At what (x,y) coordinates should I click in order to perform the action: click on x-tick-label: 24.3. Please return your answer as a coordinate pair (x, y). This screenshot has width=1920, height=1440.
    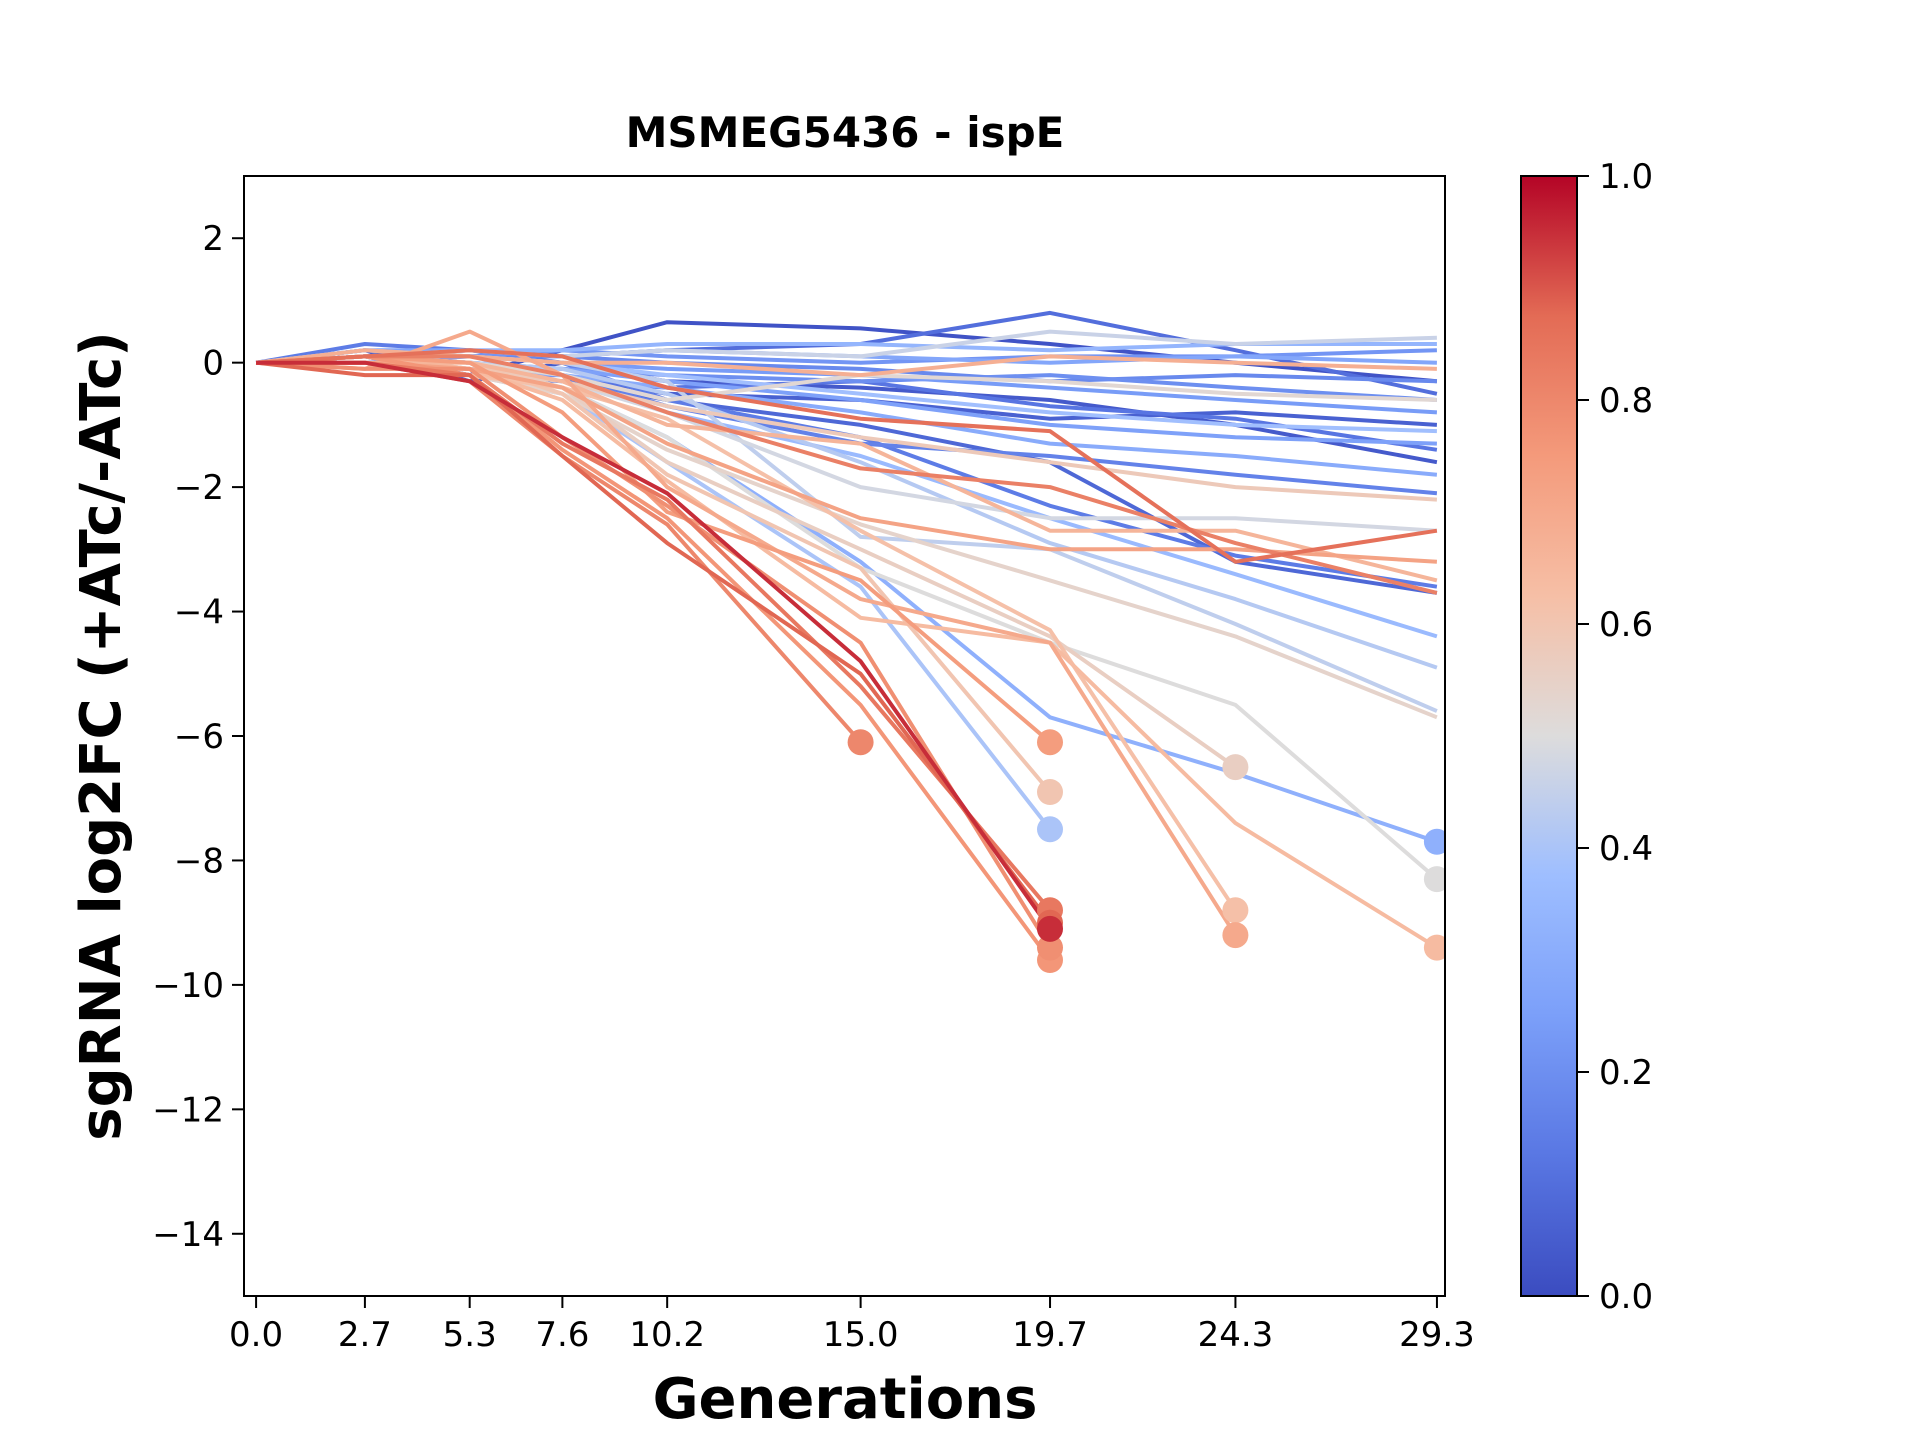
    Looking at the image, I should click on (1236, 1335).